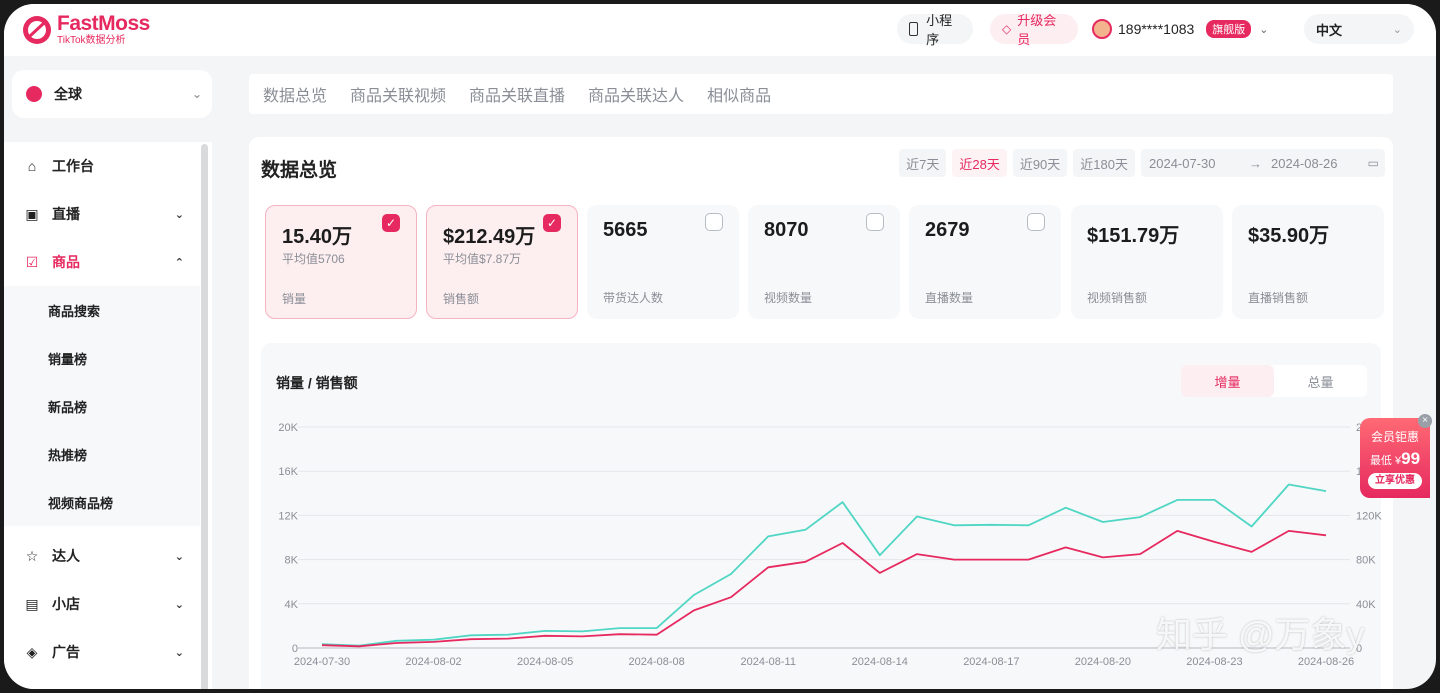 The width and height of the screenshot is (1440, 693). I want to click on metric-card-sales-volume: 15.40万 平均值5706 销量 ✓, so click(341, 262).